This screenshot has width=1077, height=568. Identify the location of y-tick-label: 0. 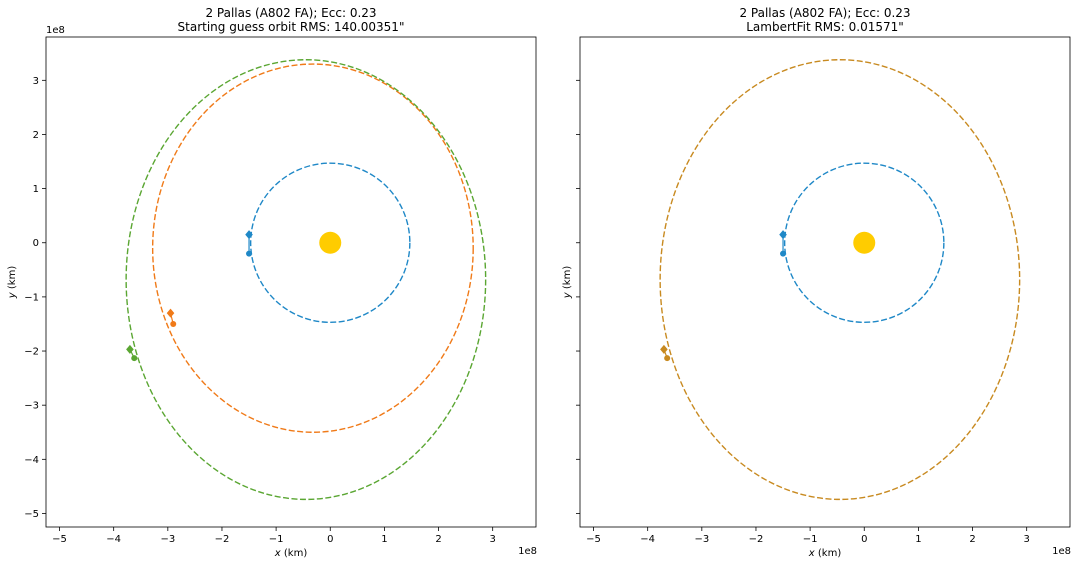
(36, 243).